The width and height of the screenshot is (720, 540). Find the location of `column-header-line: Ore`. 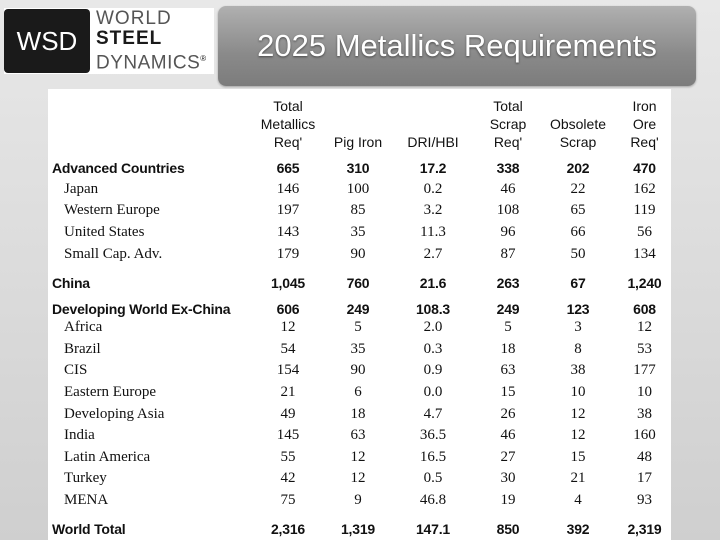

column-header-line: Ore is located at coordinates (644, 124).